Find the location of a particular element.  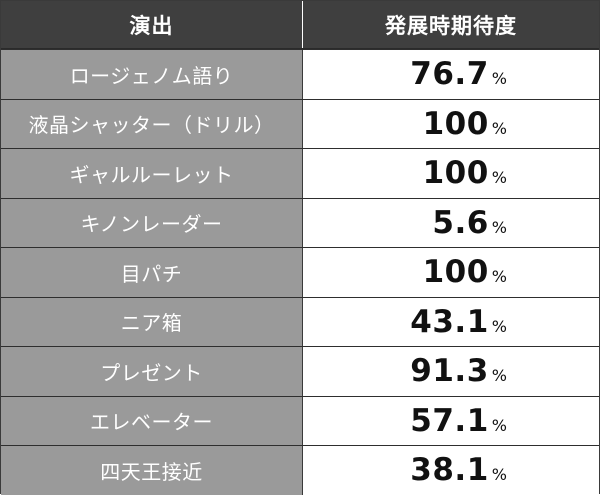

effect-name: 目パチ is located at coordinates (152, 272).